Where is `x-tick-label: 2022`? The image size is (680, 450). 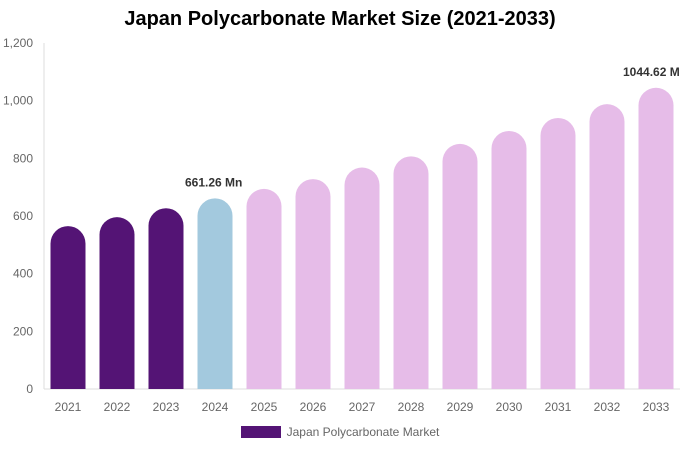
x-tick-label: 2022 is located at coordinates (117, 407).